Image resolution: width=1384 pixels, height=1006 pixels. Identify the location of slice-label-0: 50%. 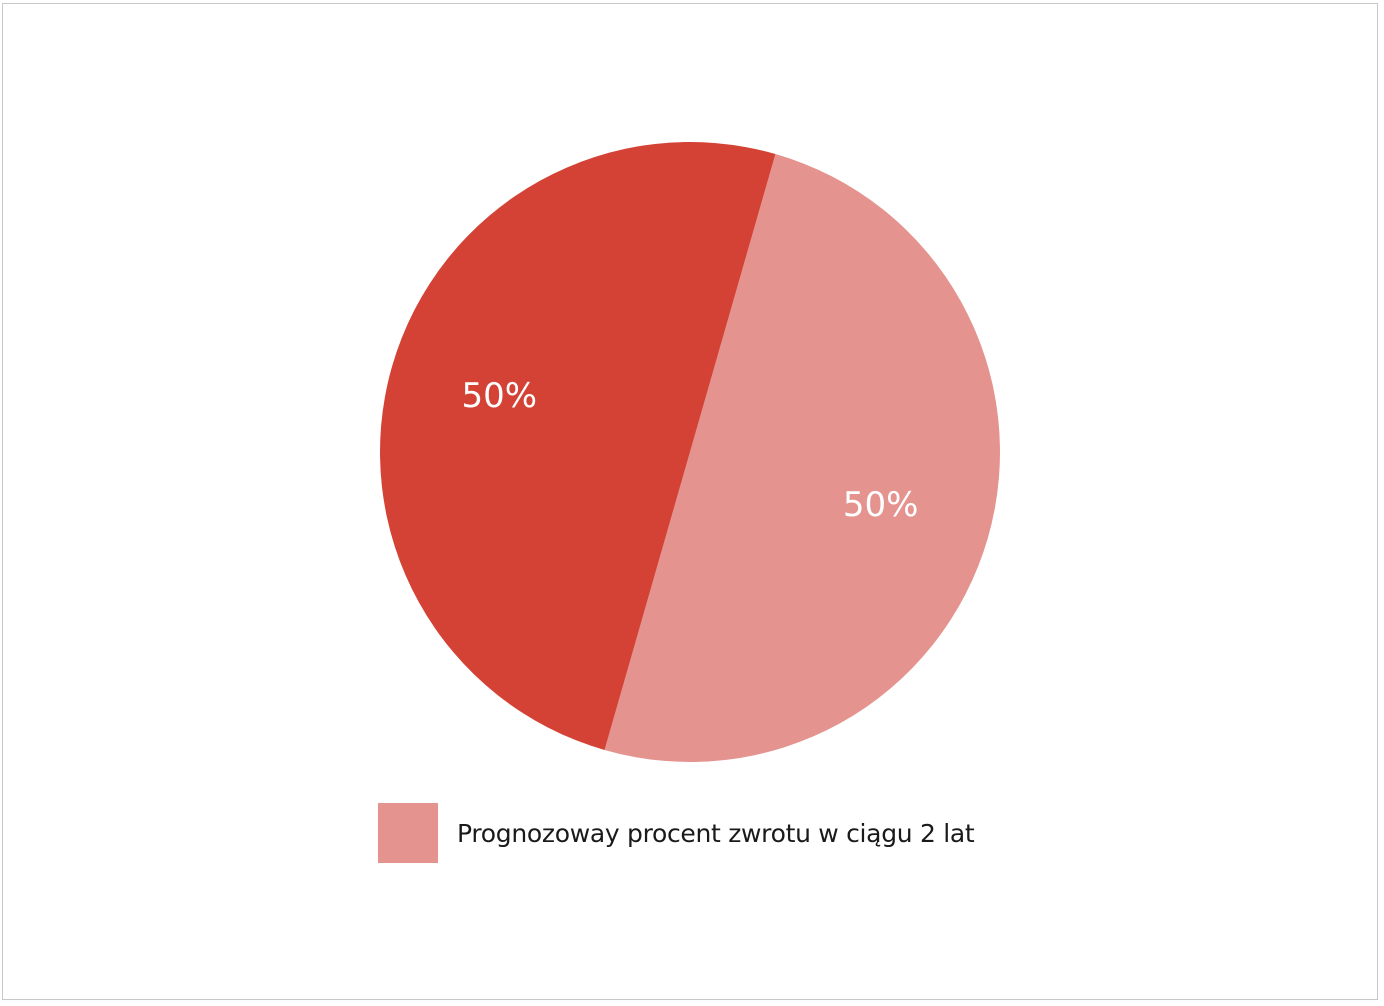
(499, 396).